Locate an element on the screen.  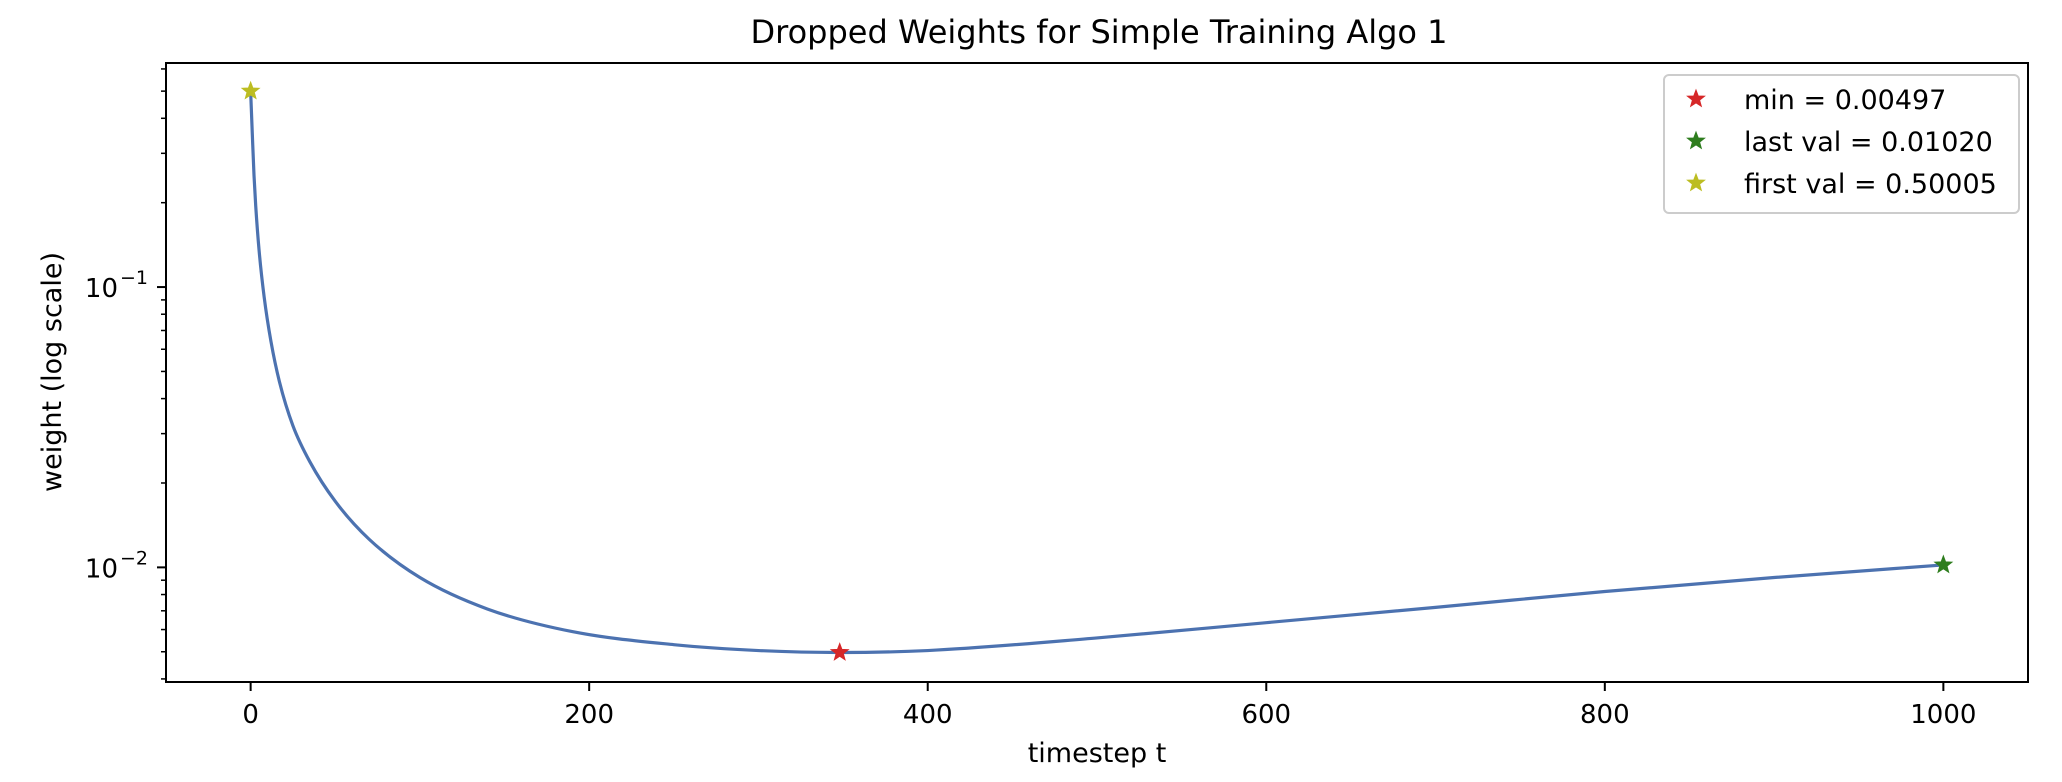
y-tick-exponent: −2 is located at coordinates (134, 558).